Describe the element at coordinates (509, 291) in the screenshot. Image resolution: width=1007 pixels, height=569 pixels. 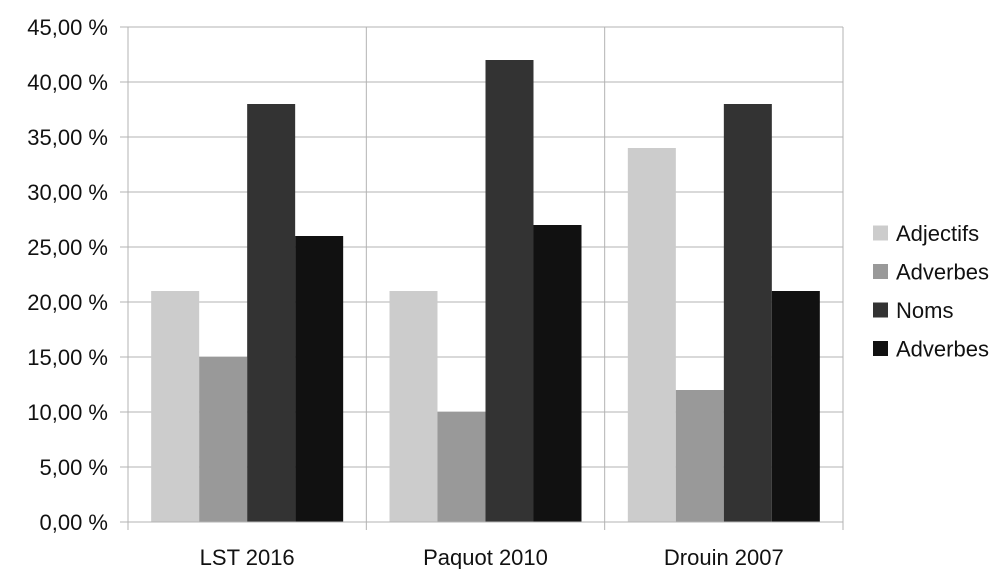
I see `bar-noms-paquot-2010` at that location.